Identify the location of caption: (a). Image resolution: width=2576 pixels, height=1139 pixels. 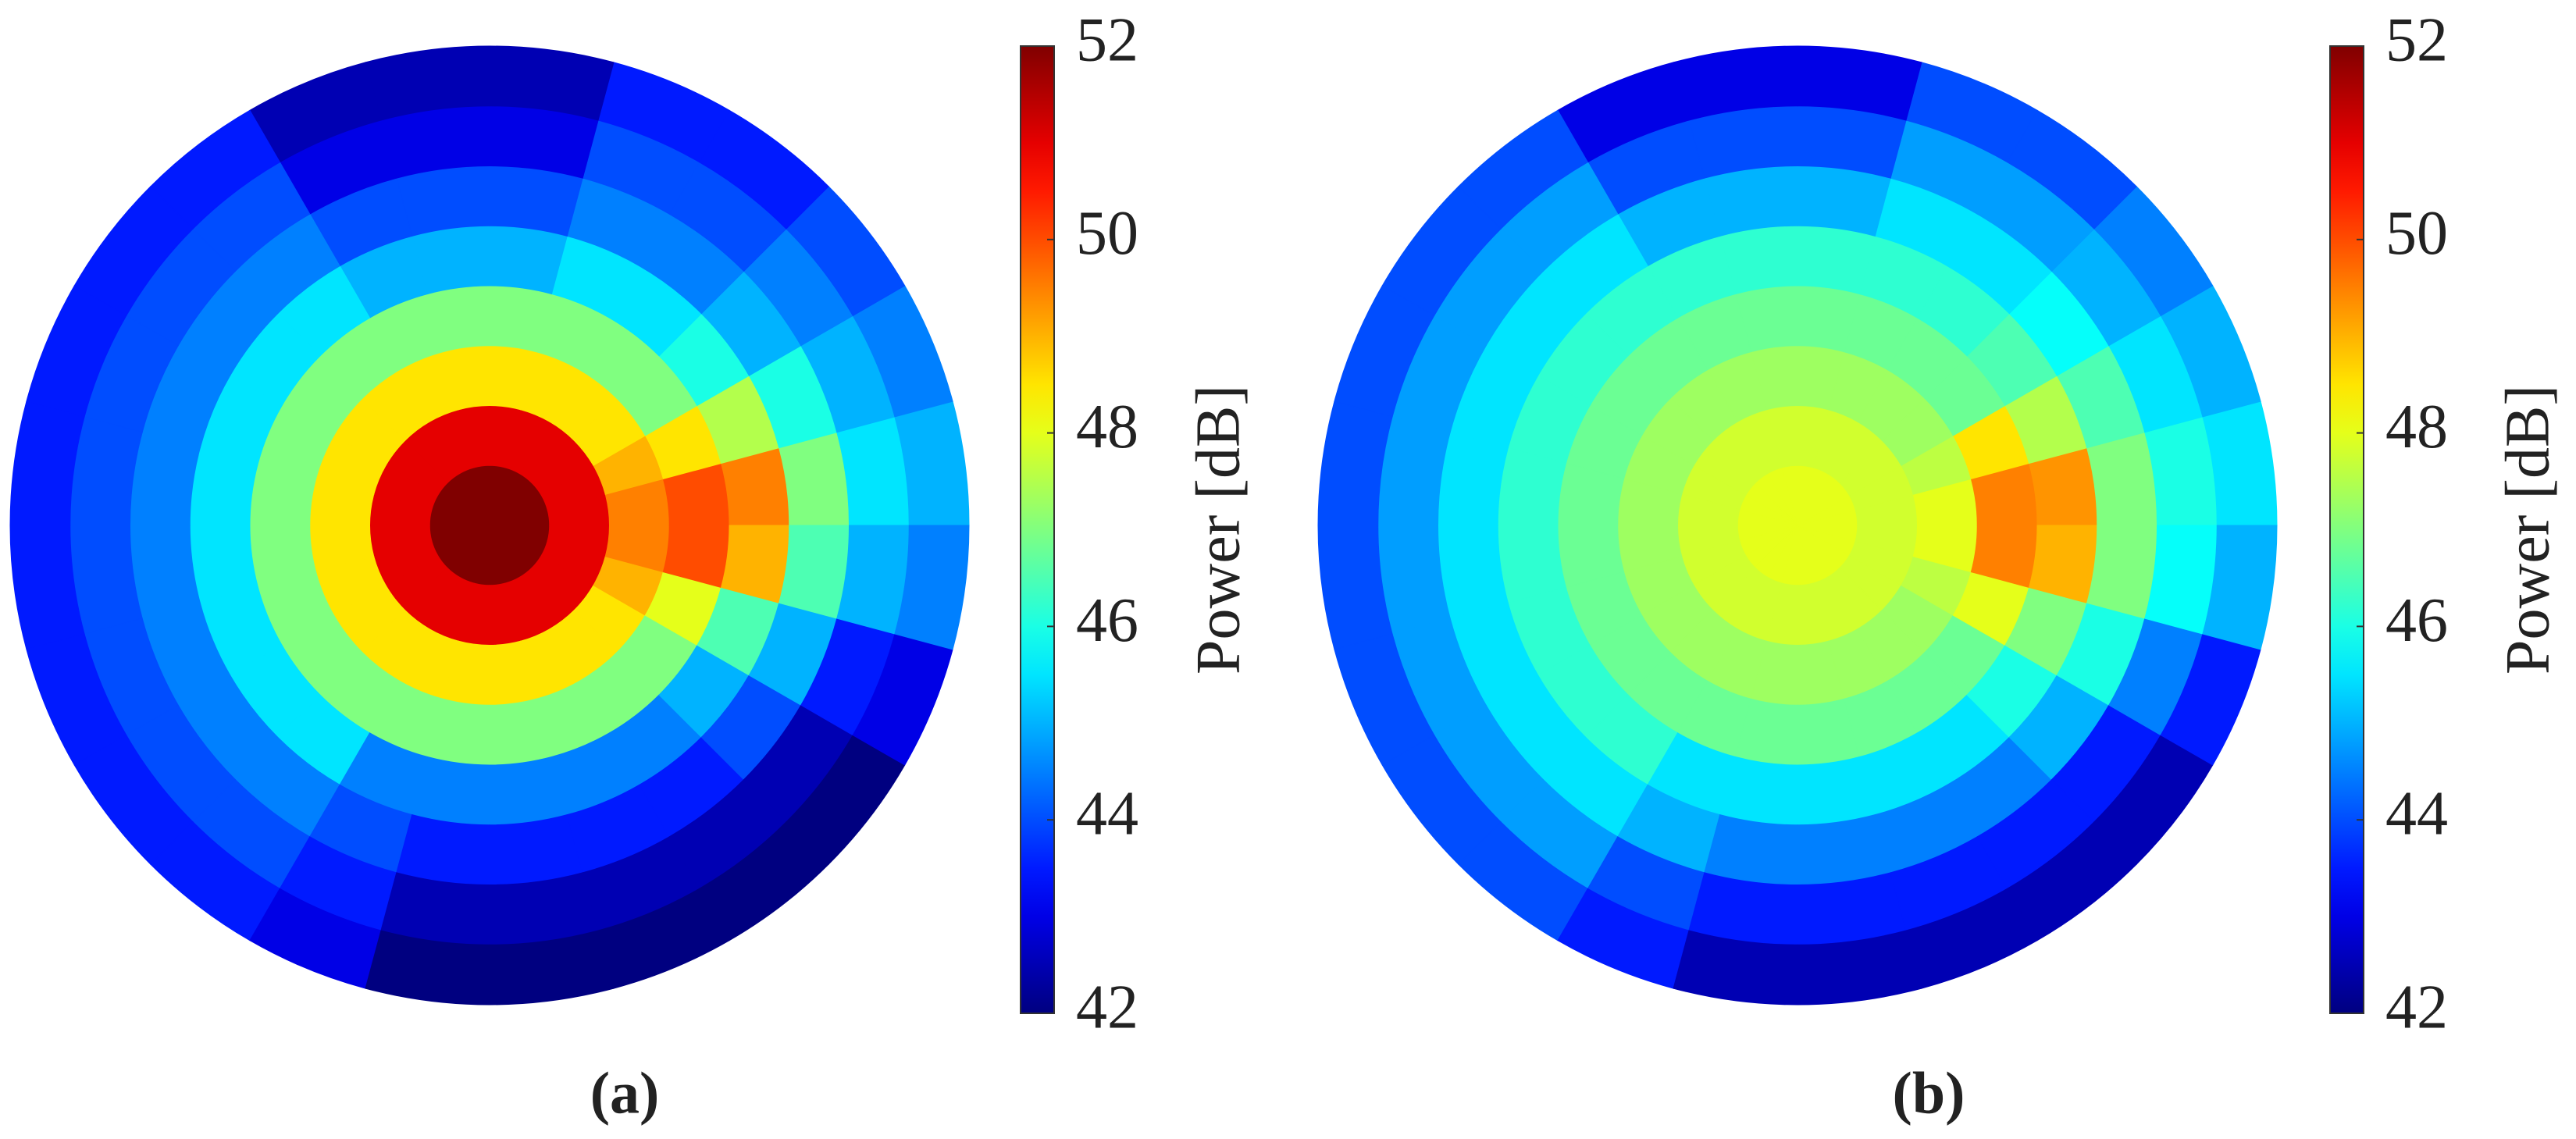
(625, 1093).